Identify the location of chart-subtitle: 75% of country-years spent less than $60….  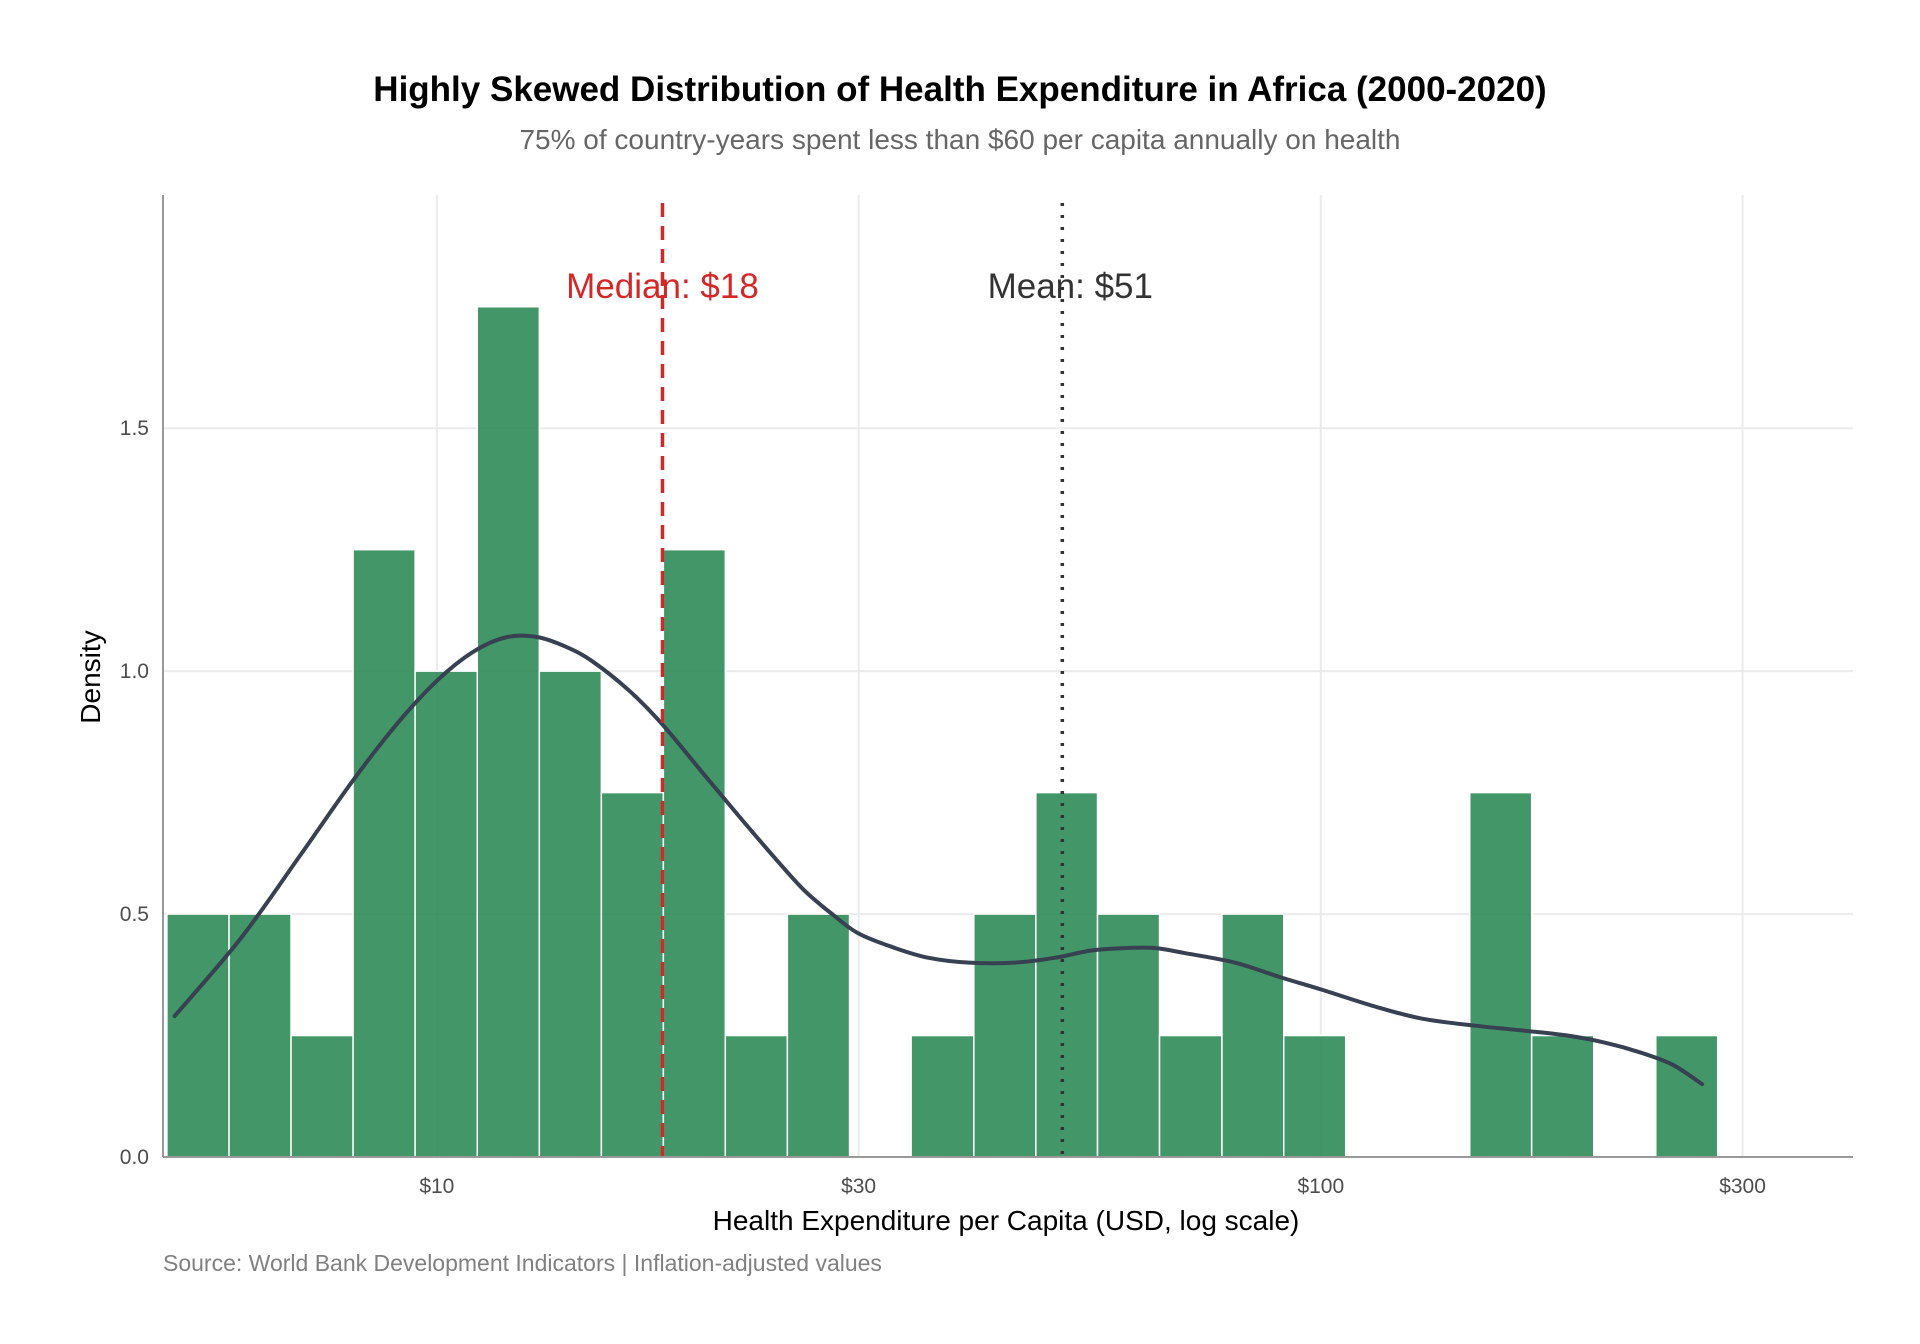
(960, 139).